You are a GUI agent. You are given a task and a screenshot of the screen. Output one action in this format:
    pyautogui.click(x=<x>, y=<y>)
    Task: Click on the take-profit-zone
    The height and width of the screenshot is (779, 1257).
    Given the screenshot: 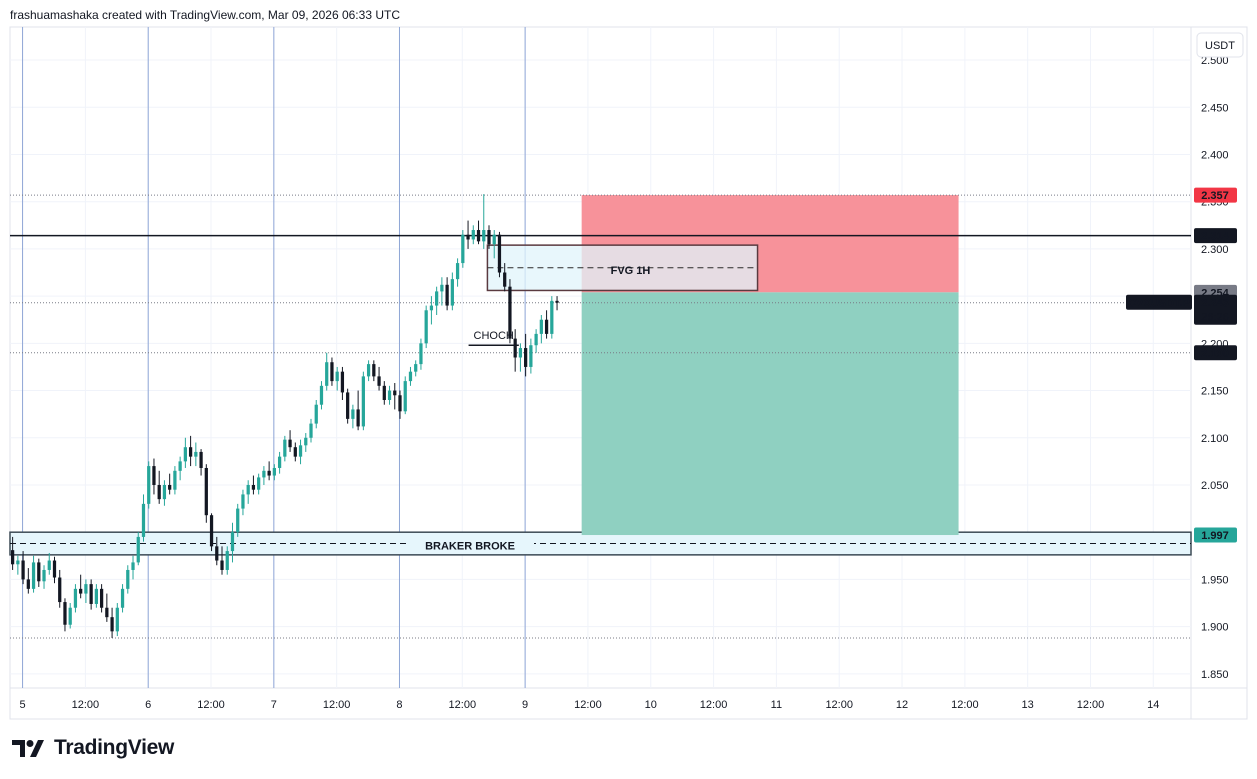 What is the action you would take?
    pyautogui.click(x=770, y=414)
    